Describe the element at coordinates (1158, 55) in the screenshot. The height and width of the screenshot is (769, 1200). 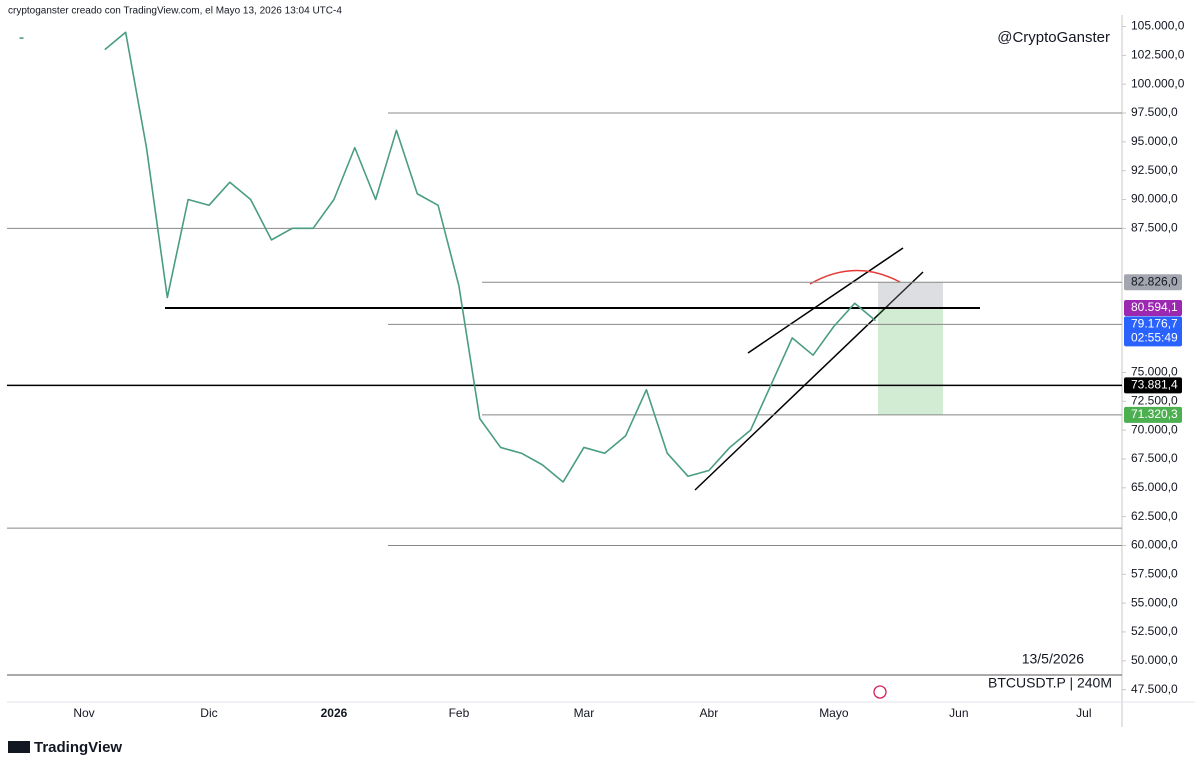
I see `y-tick-label: 102.500,0` at that location.